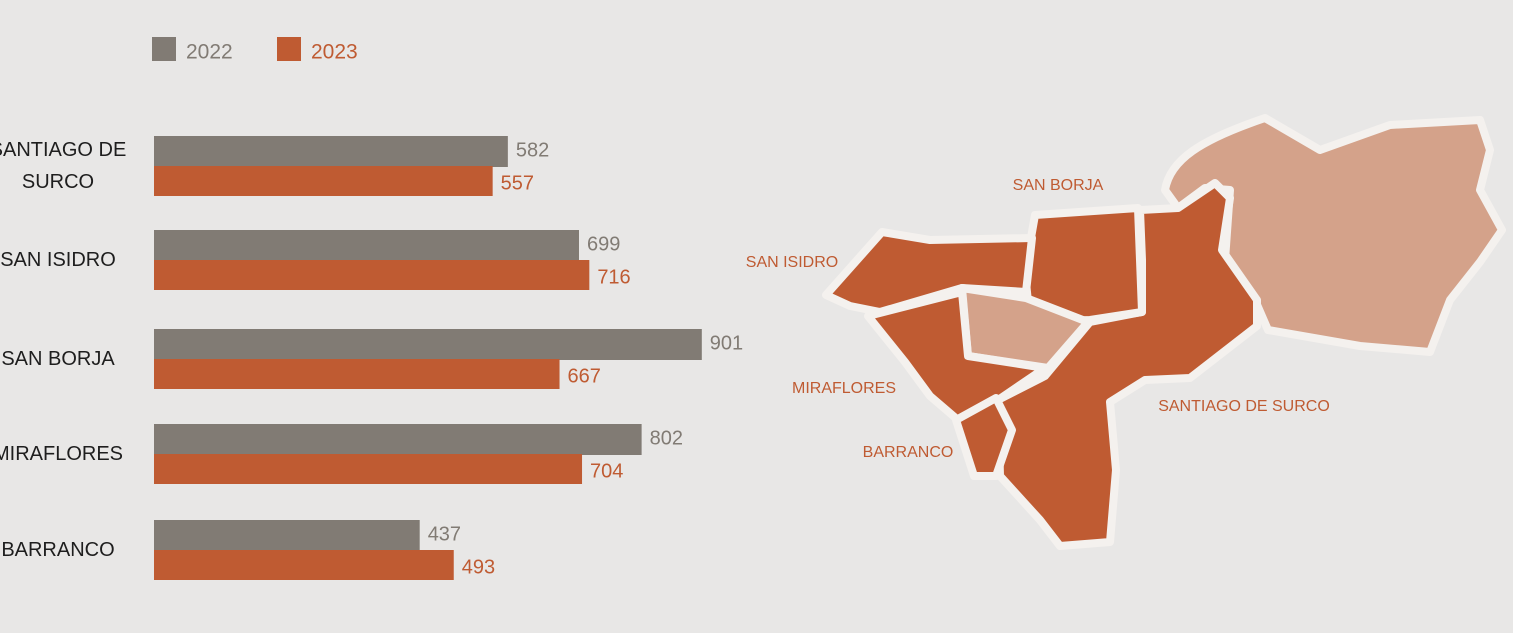 This screenshot has width=1513, height=633. Describe the element at coordinates (478, 567) in the screenshot. I see `value-label: 493` at that location.